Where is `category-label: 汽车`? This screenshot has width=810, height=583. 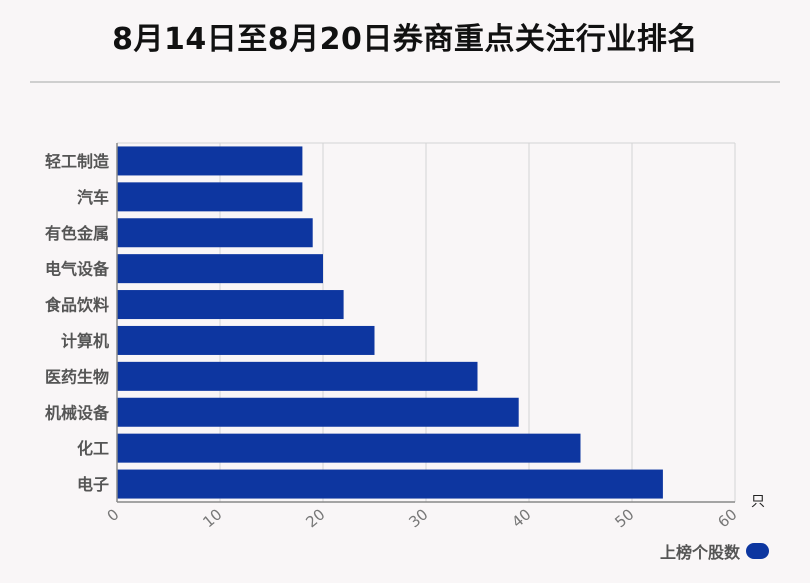 category-label: 汽车 is located at coordinates (93, 197).